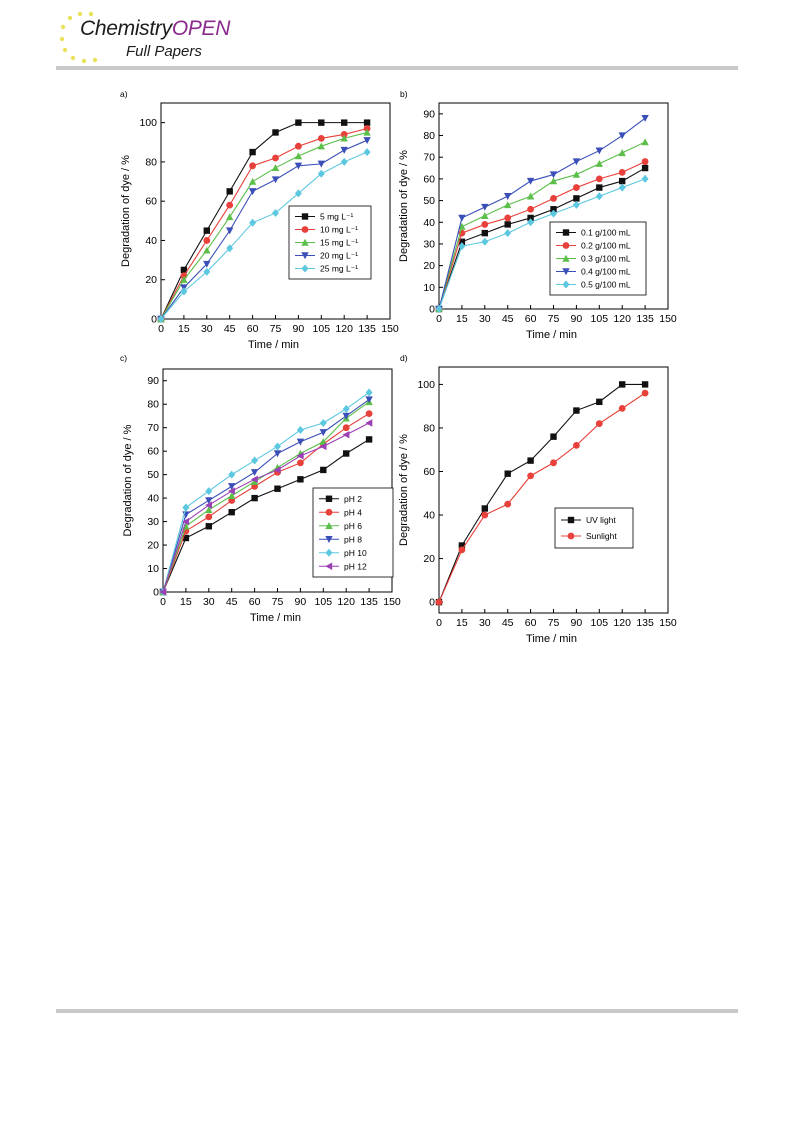  Describe the element at coordinates (600, 319) in the screenshot. I see `x-tick-label: 105` at that location.